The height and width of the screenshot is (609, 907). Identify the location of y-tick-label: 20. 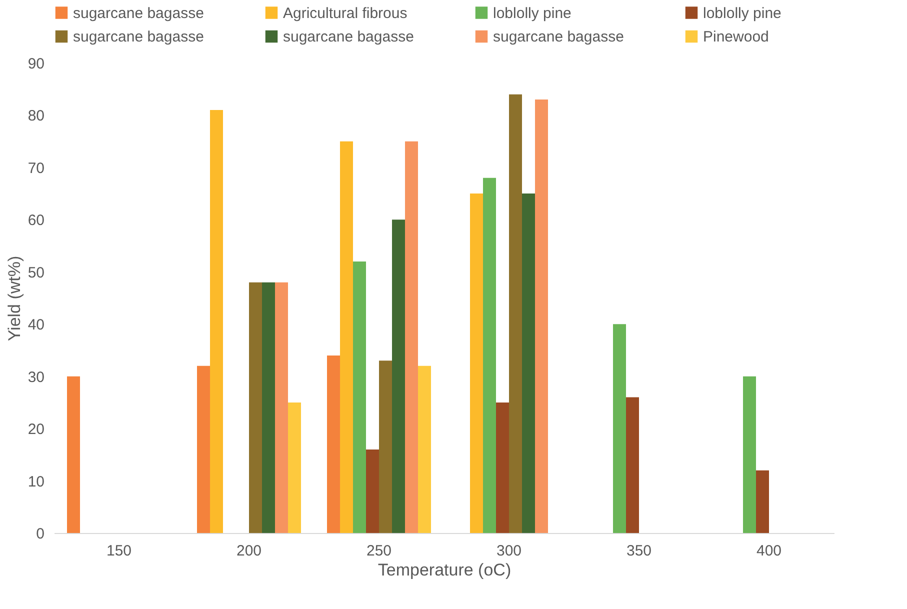
(36, 429).